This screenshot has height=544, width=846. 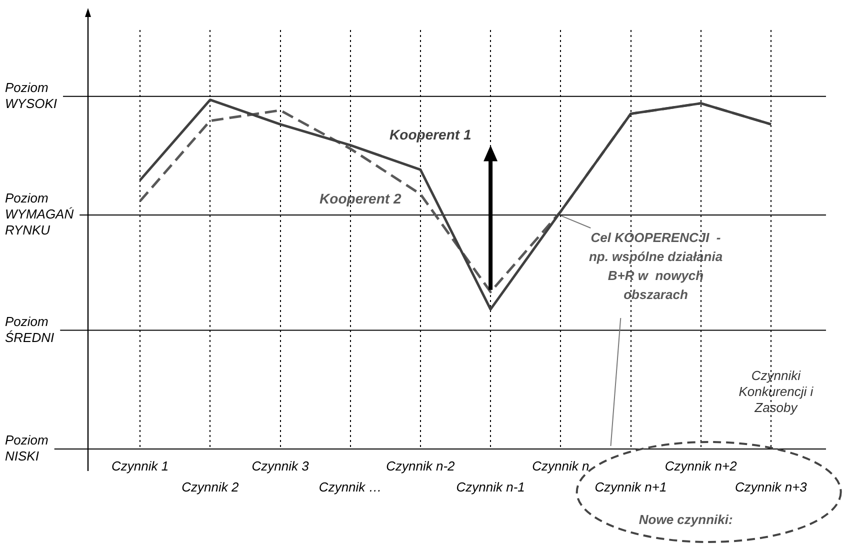 What do you see at coordinates (701, 466) in the screenshot?
I see `x-tick-label: Czynnik n+2` at bounding box center [701, 466].